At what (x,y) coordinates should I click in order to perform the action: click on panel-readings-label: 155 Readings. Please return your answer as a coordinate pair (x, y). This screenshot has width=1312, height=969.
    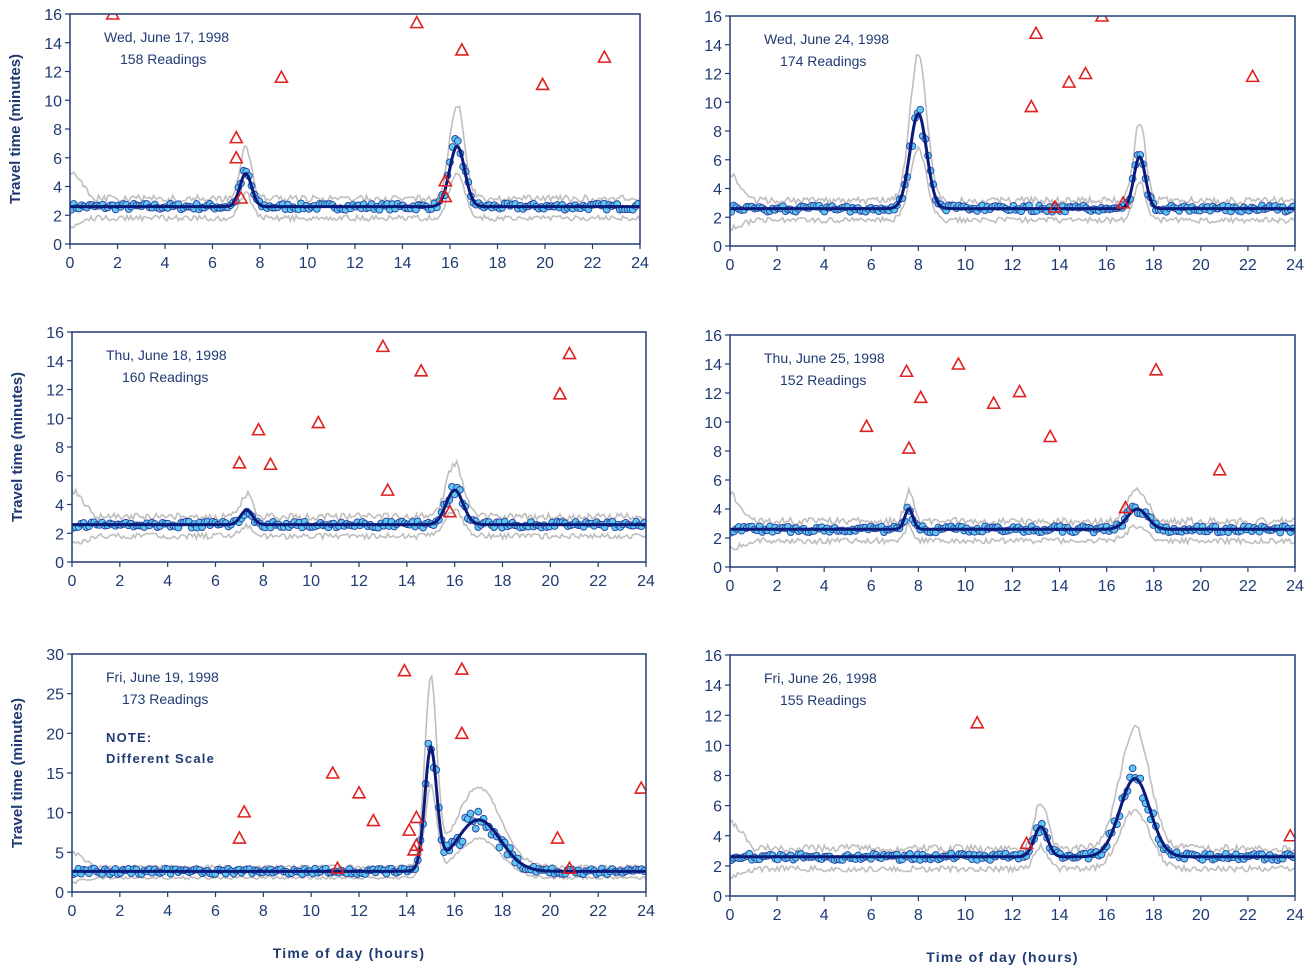
    Looking at the image, I should click on (823, 700).